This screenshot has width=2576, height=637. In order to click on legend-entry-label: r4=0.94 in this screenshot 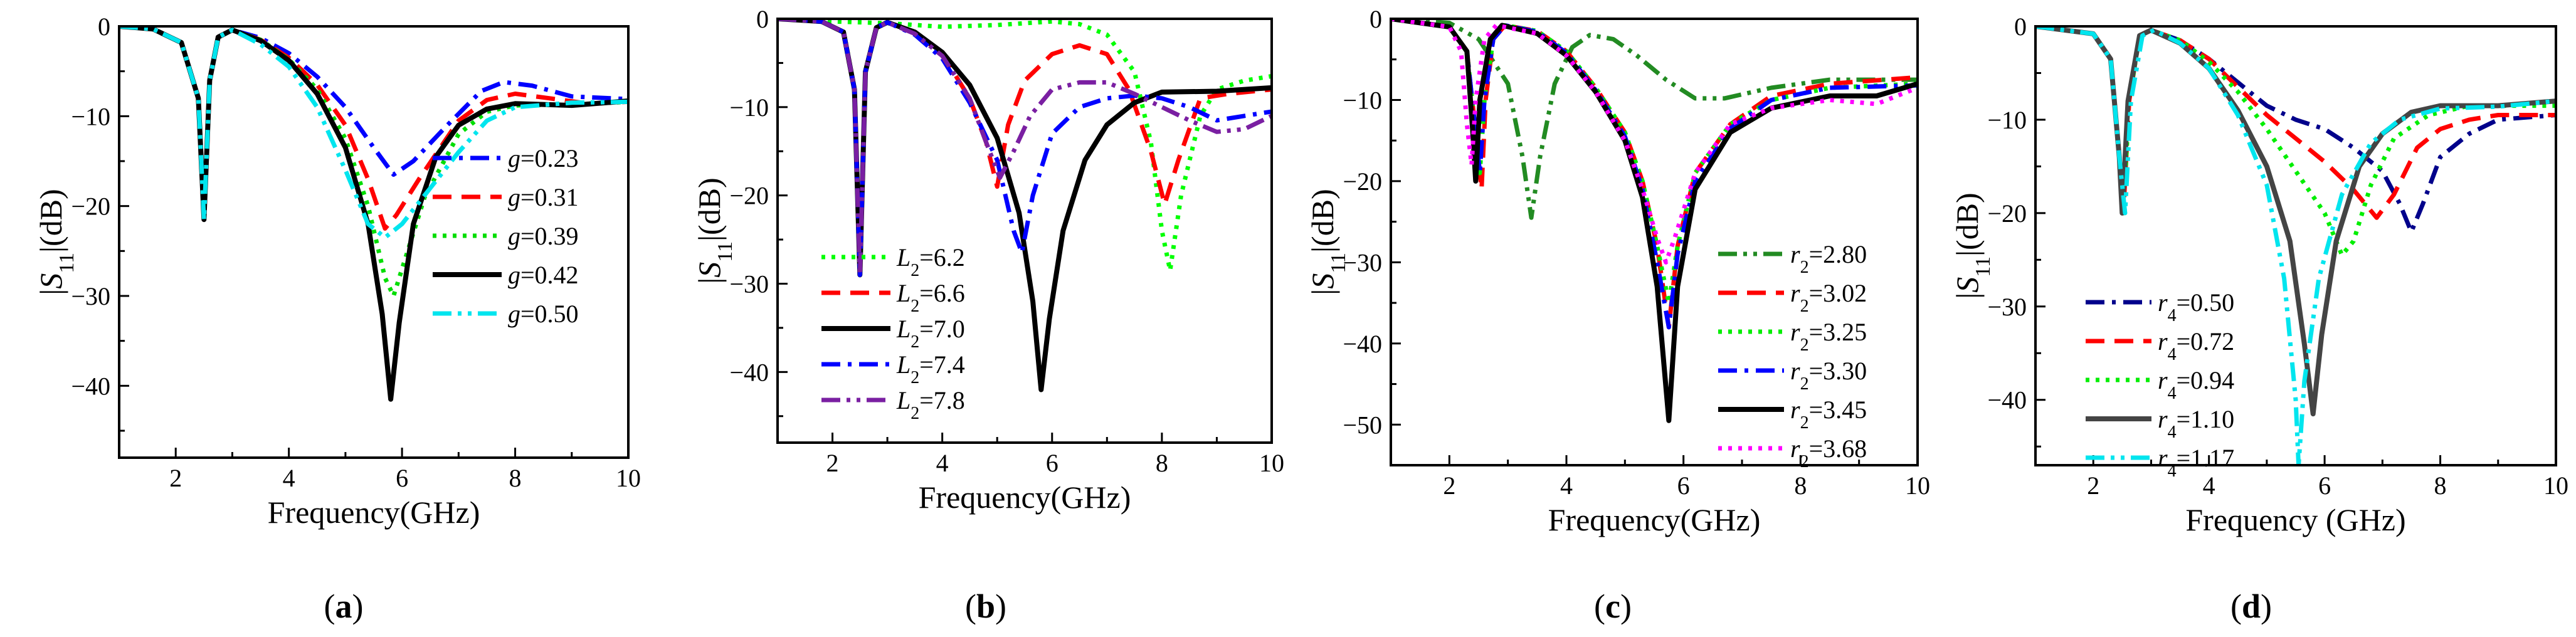, I will do `click(2196, 384)`.